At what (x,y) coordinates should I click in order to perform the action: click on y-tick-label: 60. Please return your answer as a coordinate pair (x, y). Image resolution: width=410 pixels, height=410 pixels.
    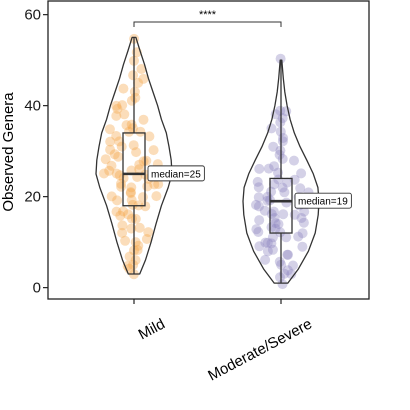
    Looking at the image, I should click on (32, 15).